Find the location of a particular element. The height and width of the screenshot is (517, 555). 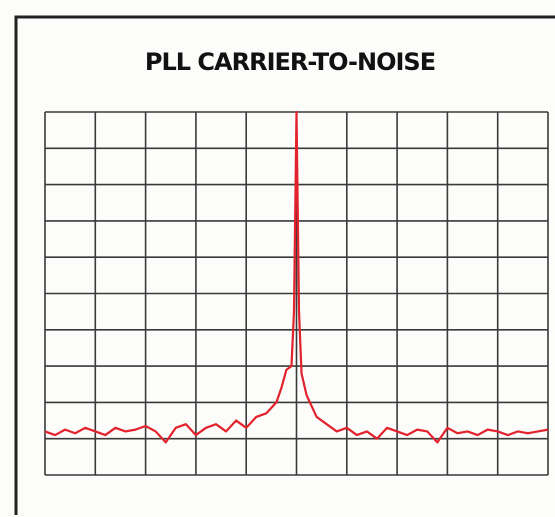

chart-title: PLL CARRIER-TO-NOISE is located at coordinates (290, 62).